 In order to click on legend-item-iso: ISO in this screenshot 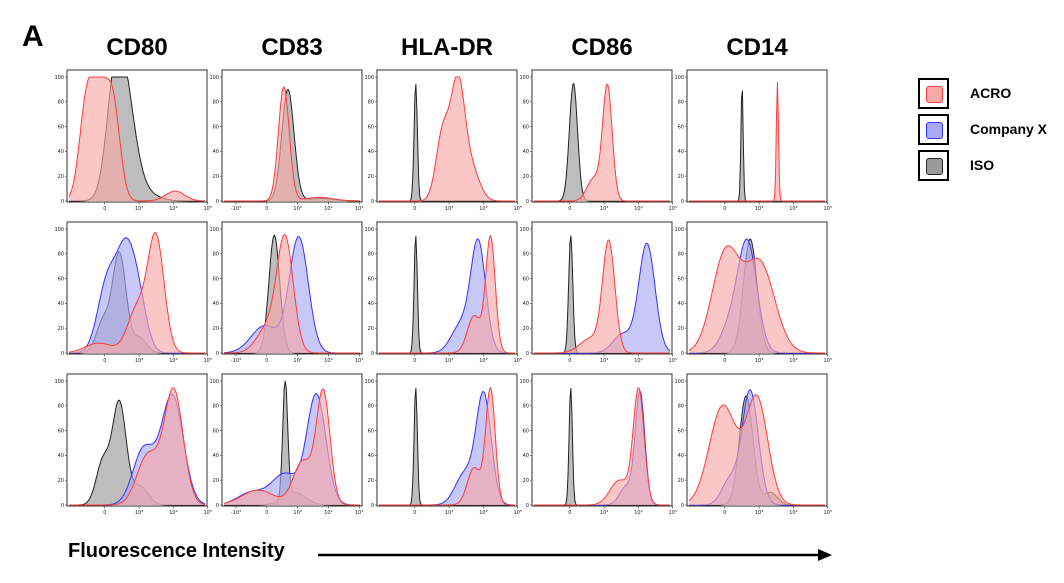, I will do `click(988, 167)`.